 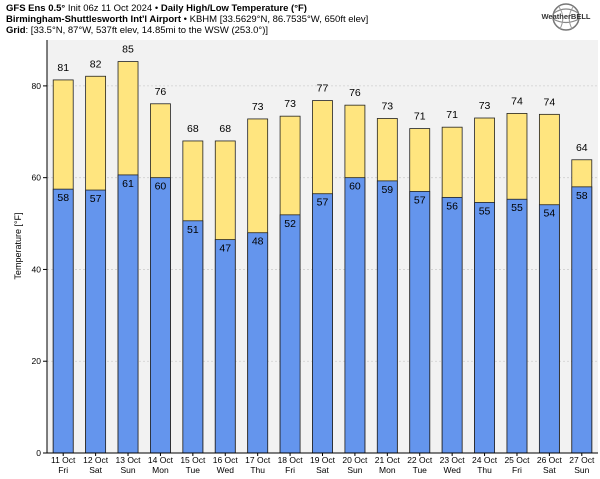 What do you see at coordinates (161, 460) in the screenshot?
I see `x-tick-date: 14 Oct` at bounding box center [161, 460].